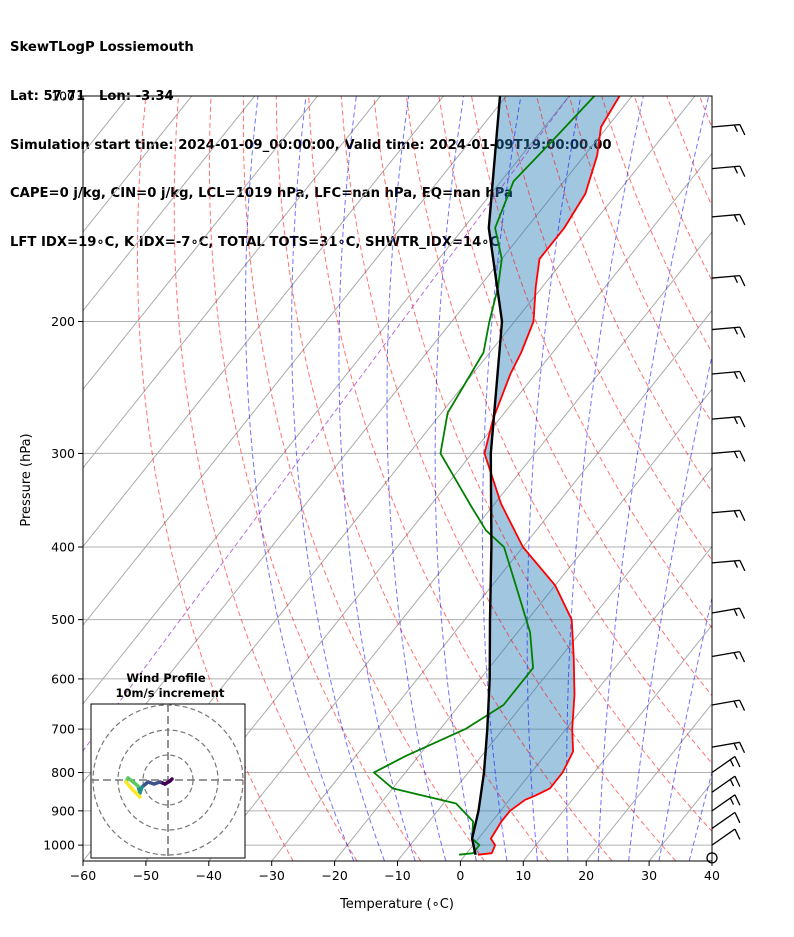 The width and height of the screenshot is (794, 937). Describe the element at coordinates (487, 475) in the screenshot. I see `parcel-profile-line` at that location.